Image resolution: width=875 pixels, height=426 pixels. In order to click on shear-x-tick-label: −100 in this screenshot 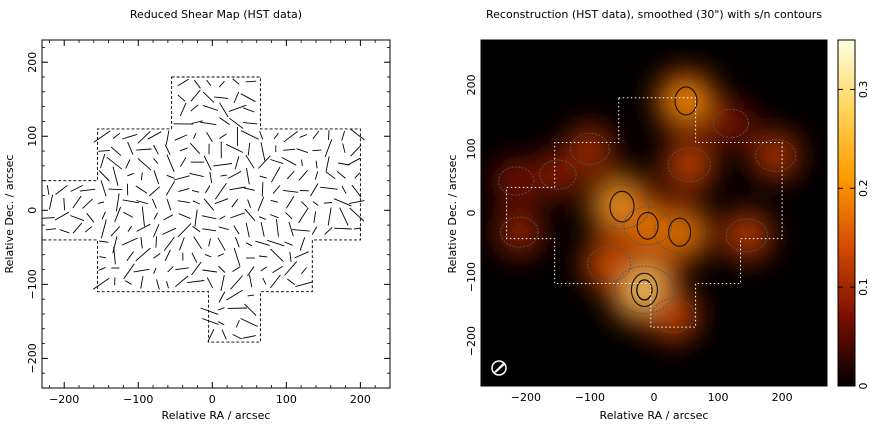, I will do `click(138, 399)`.